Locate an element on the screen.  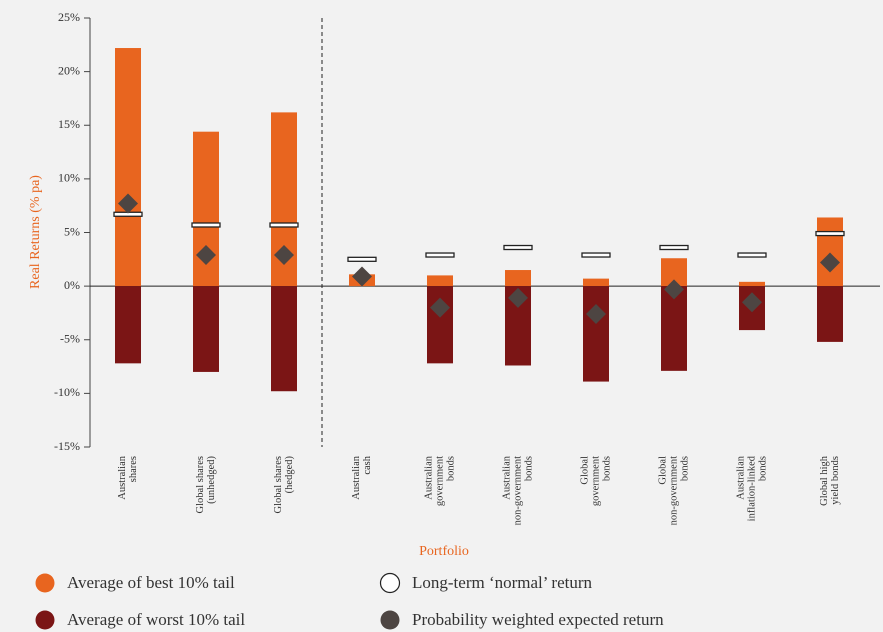
y-tick-label: -10% is located at coordinates (67, 392).